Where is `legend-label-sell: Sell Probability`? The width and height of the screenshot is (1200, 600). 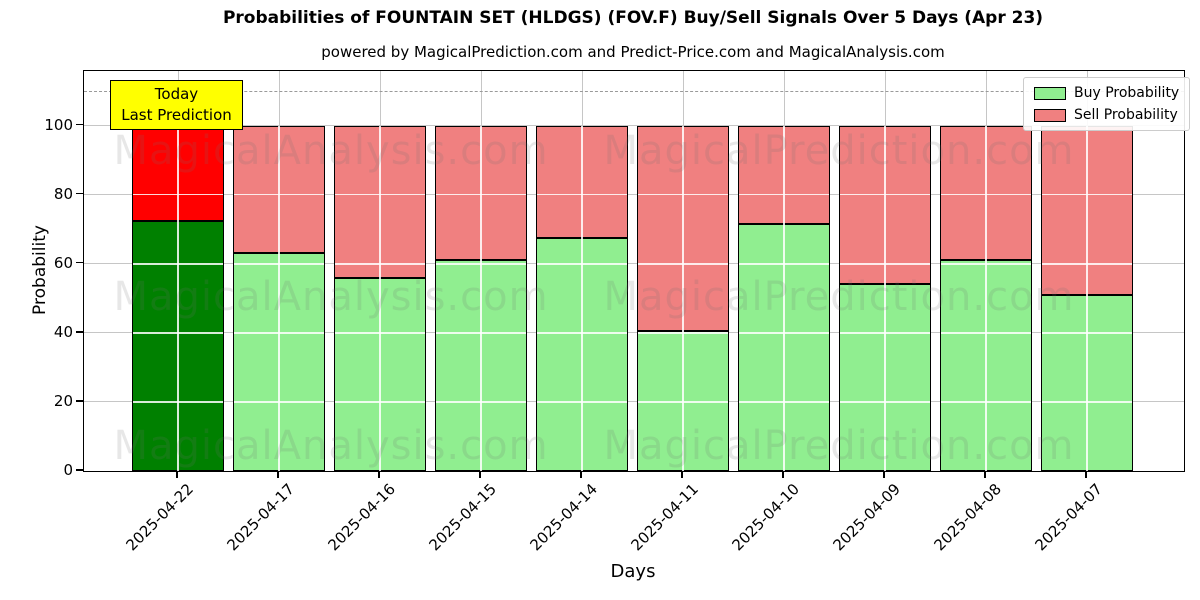 legend-label-sell: Sell Probability is located at coordinates (1126, 115).